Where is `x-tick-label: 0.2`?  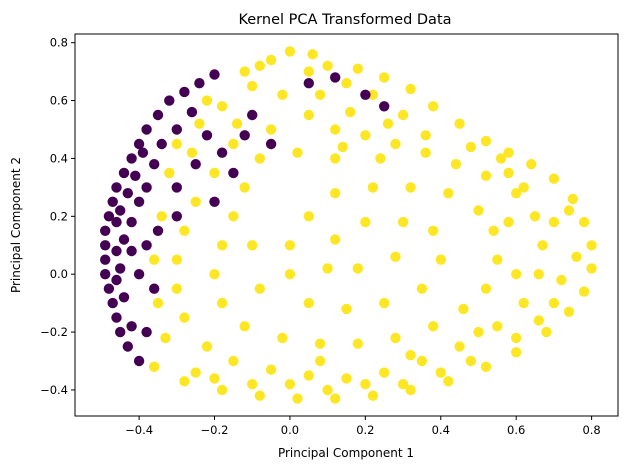 x-tick-label: 0.2 is located at coordinates (365, 430).